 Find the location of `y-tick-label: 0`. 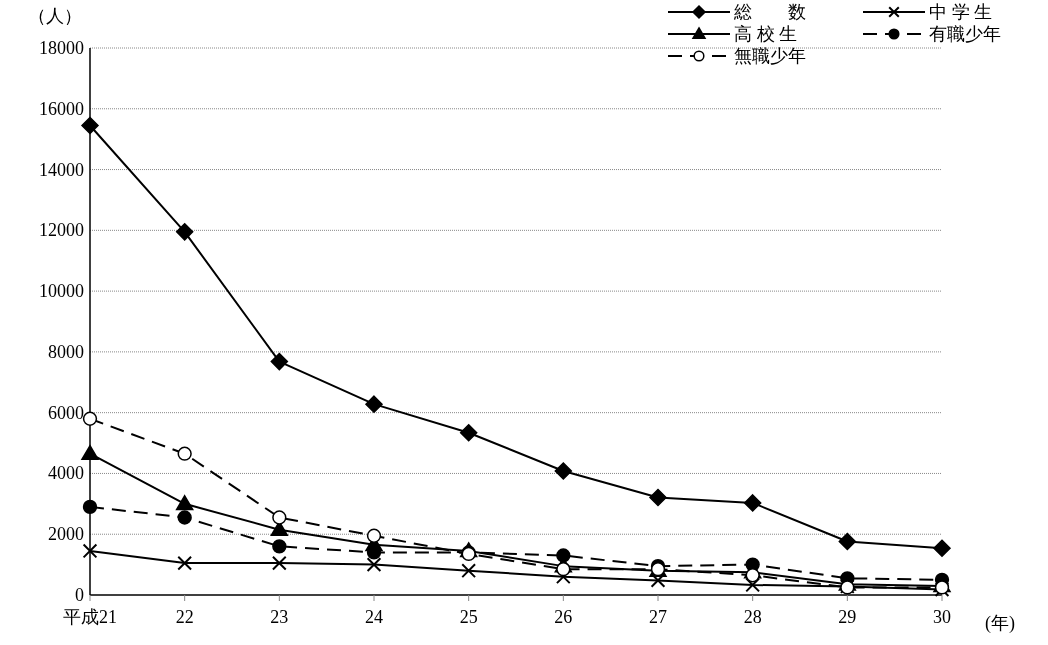

y-tick-label: 0 is located at coordinates (79, 595).